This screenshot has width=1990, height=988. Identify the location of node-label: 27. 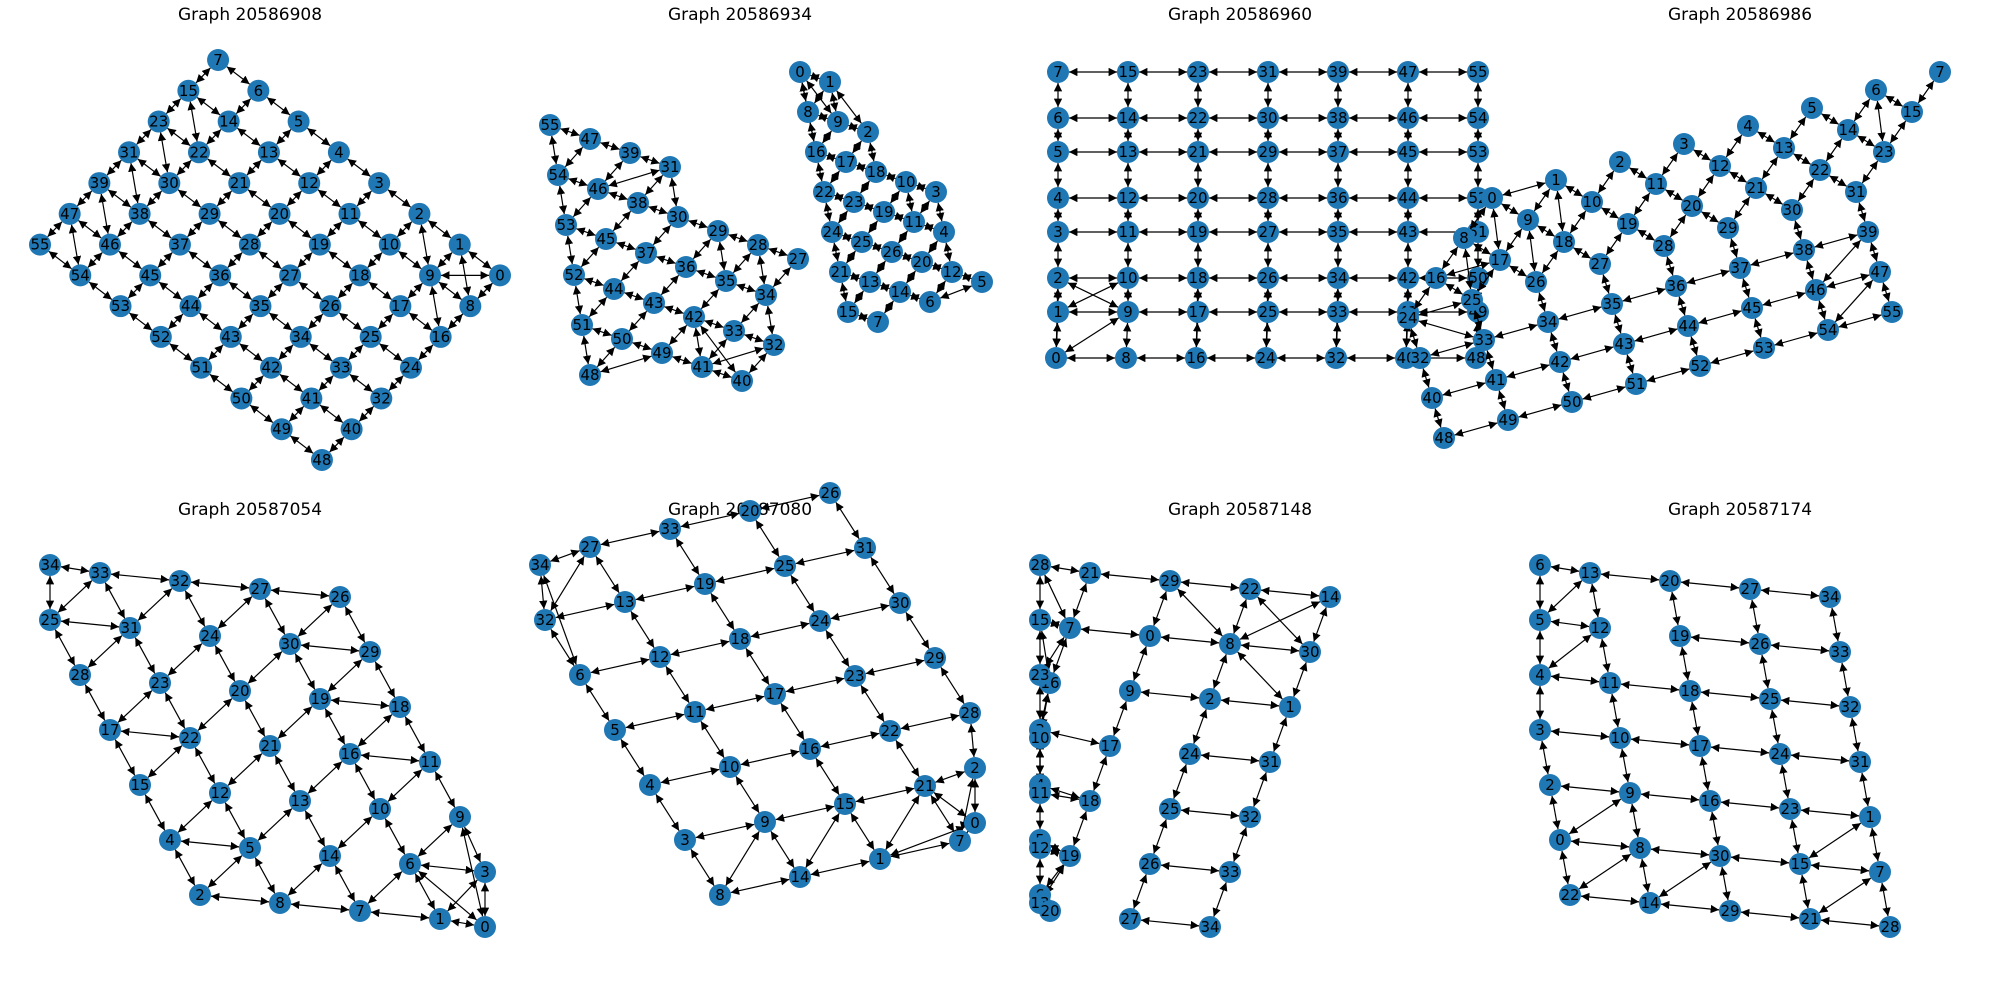
(797, 259).